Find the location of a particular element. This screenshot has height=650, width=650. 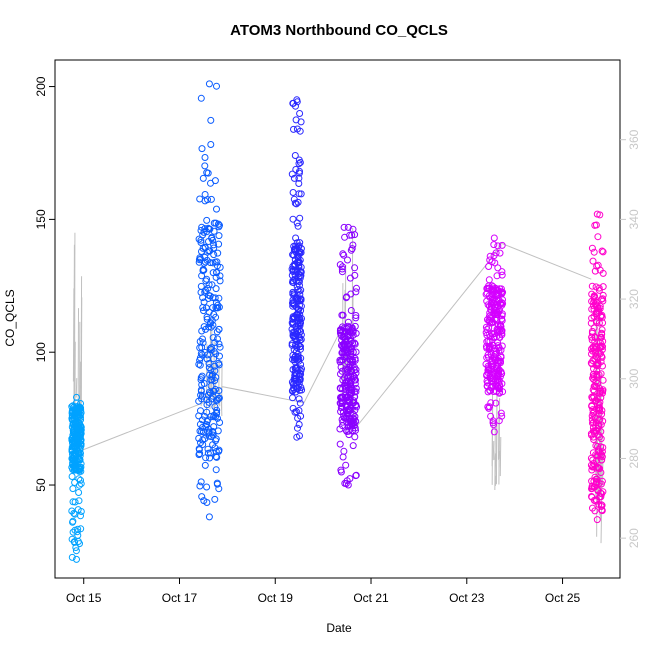

y2-tick-label: 280 is located at coordinates (634, 458).